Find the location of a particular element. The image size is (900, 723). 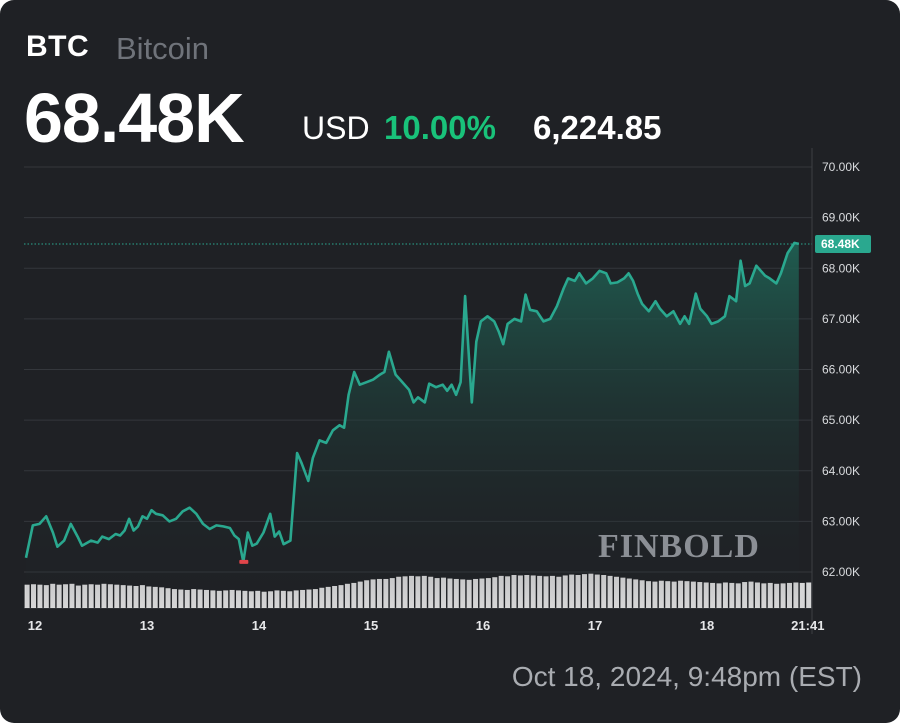

x-tick-label: 15 is located at coordinates (371, 625).